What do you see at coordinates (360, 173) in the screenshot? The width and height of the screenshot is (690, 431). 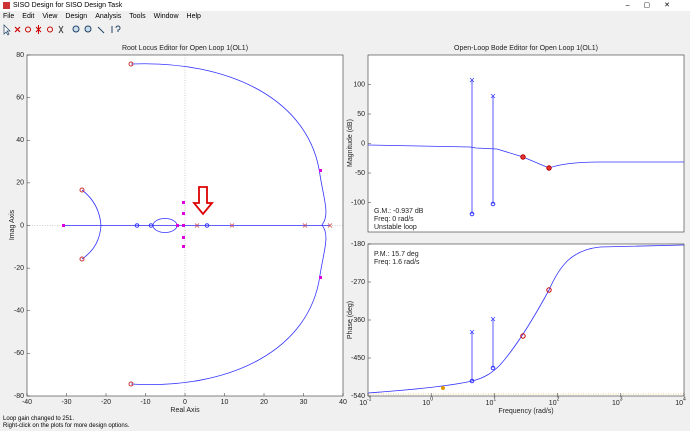 I see `y-tick-label: -50` at bounding box center [360, 173].